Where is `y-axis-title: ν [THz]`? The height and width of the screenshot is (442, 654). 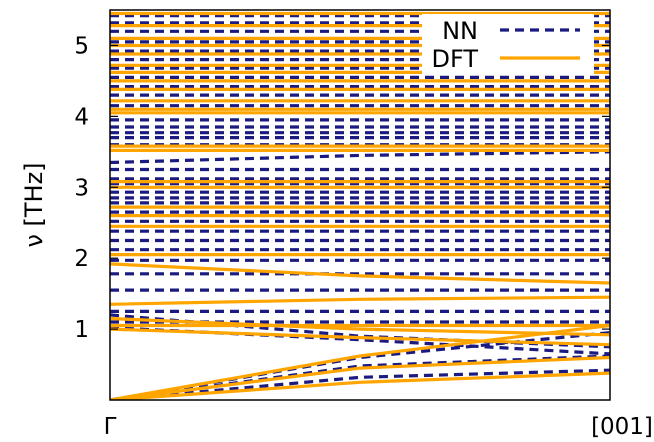 y-axis-title: ν [THz] is located at coordinates (34, 204).